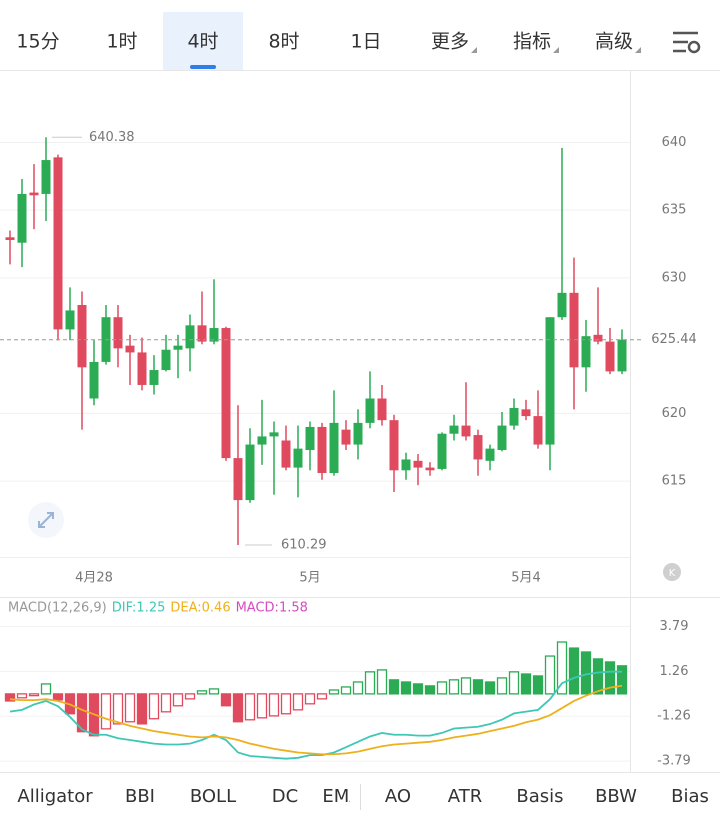  Describe the element at coordinates (213, 796) in the screenshot. I see `indicator-tab: BOLL` at that location.